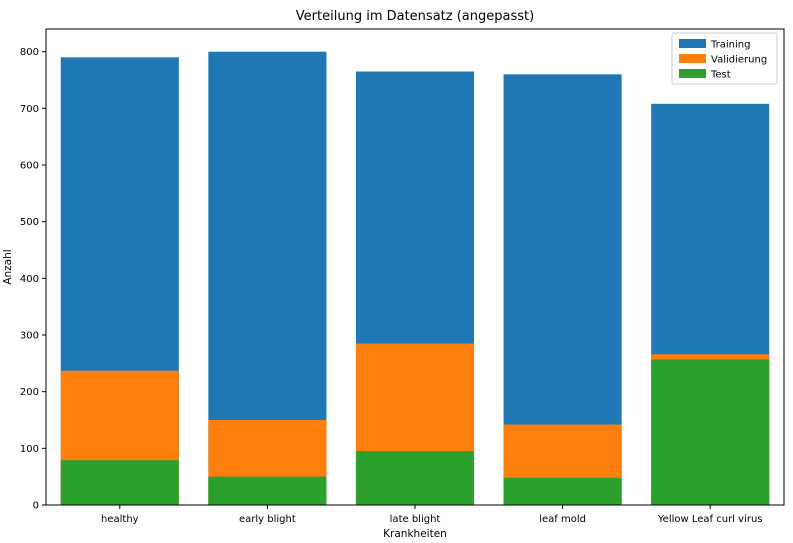  Describe the element at coordinates (29, 166) in the screenshot. I see `y-tick-label: 600` at that location.